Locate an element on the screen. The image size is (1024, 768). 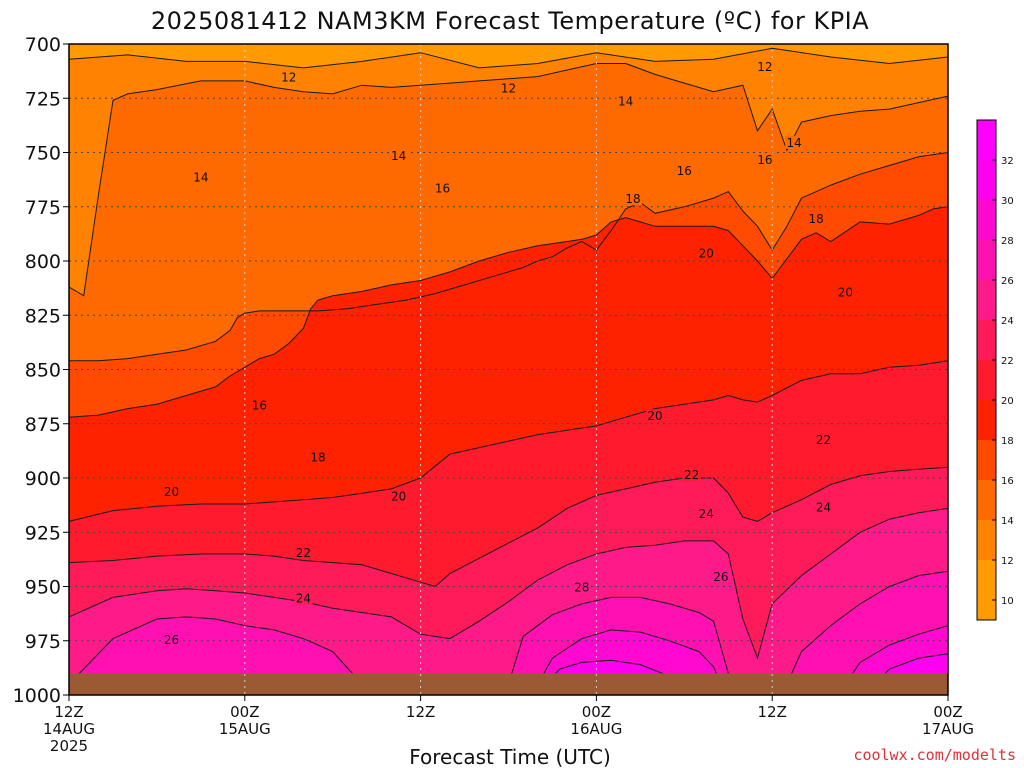
y-tick-label: 1000 is located at coordinates (37, 696).